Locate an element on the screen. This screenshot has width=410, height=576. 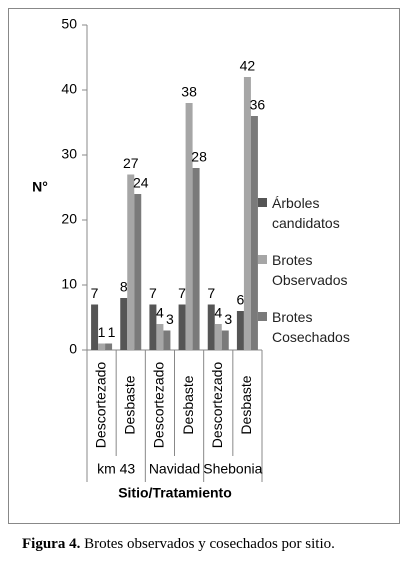
legend-label: Brotes Cosechados is located at coordinates (311, 327).